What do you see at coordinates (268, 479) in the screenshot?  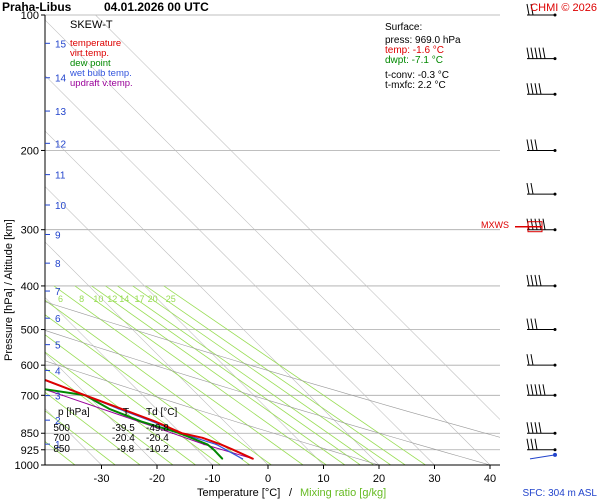 I see `x-tick-label: 0` at bounding box center [268, 479].